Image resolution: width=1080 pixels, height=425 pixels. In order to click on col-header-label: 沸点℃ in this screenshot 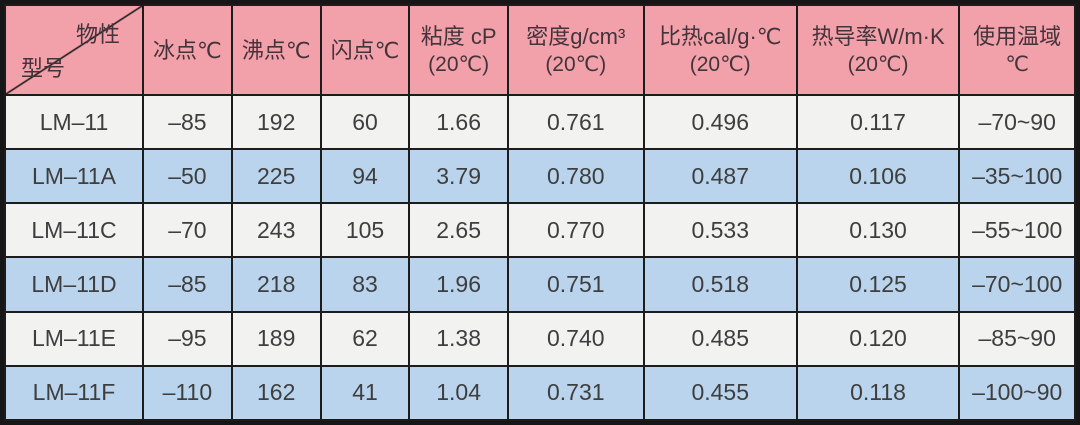, I will do `click(276, 50)`.